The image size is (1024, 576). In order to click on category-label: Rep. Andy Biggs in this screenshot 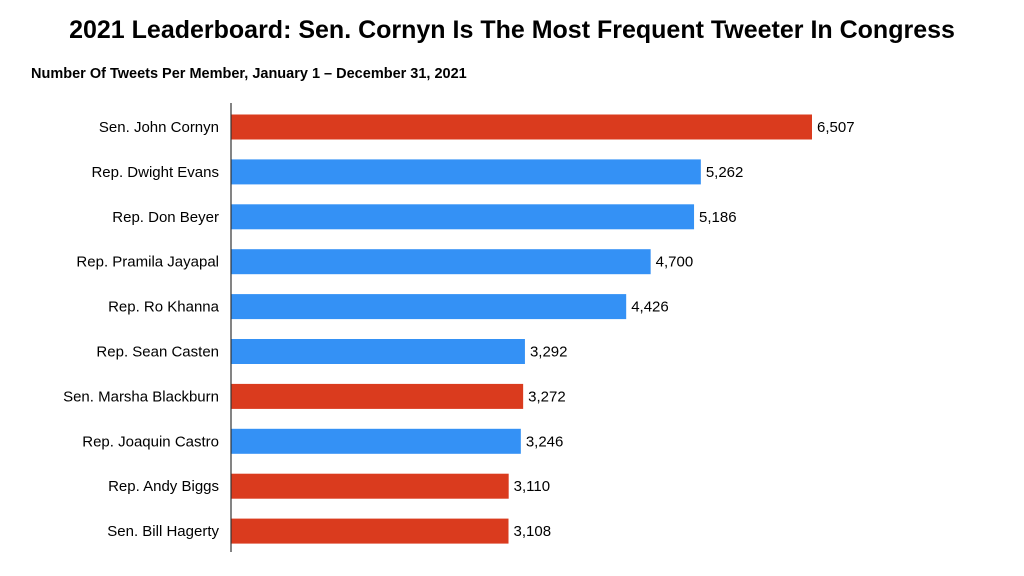, I will do `click(163, 486)`.